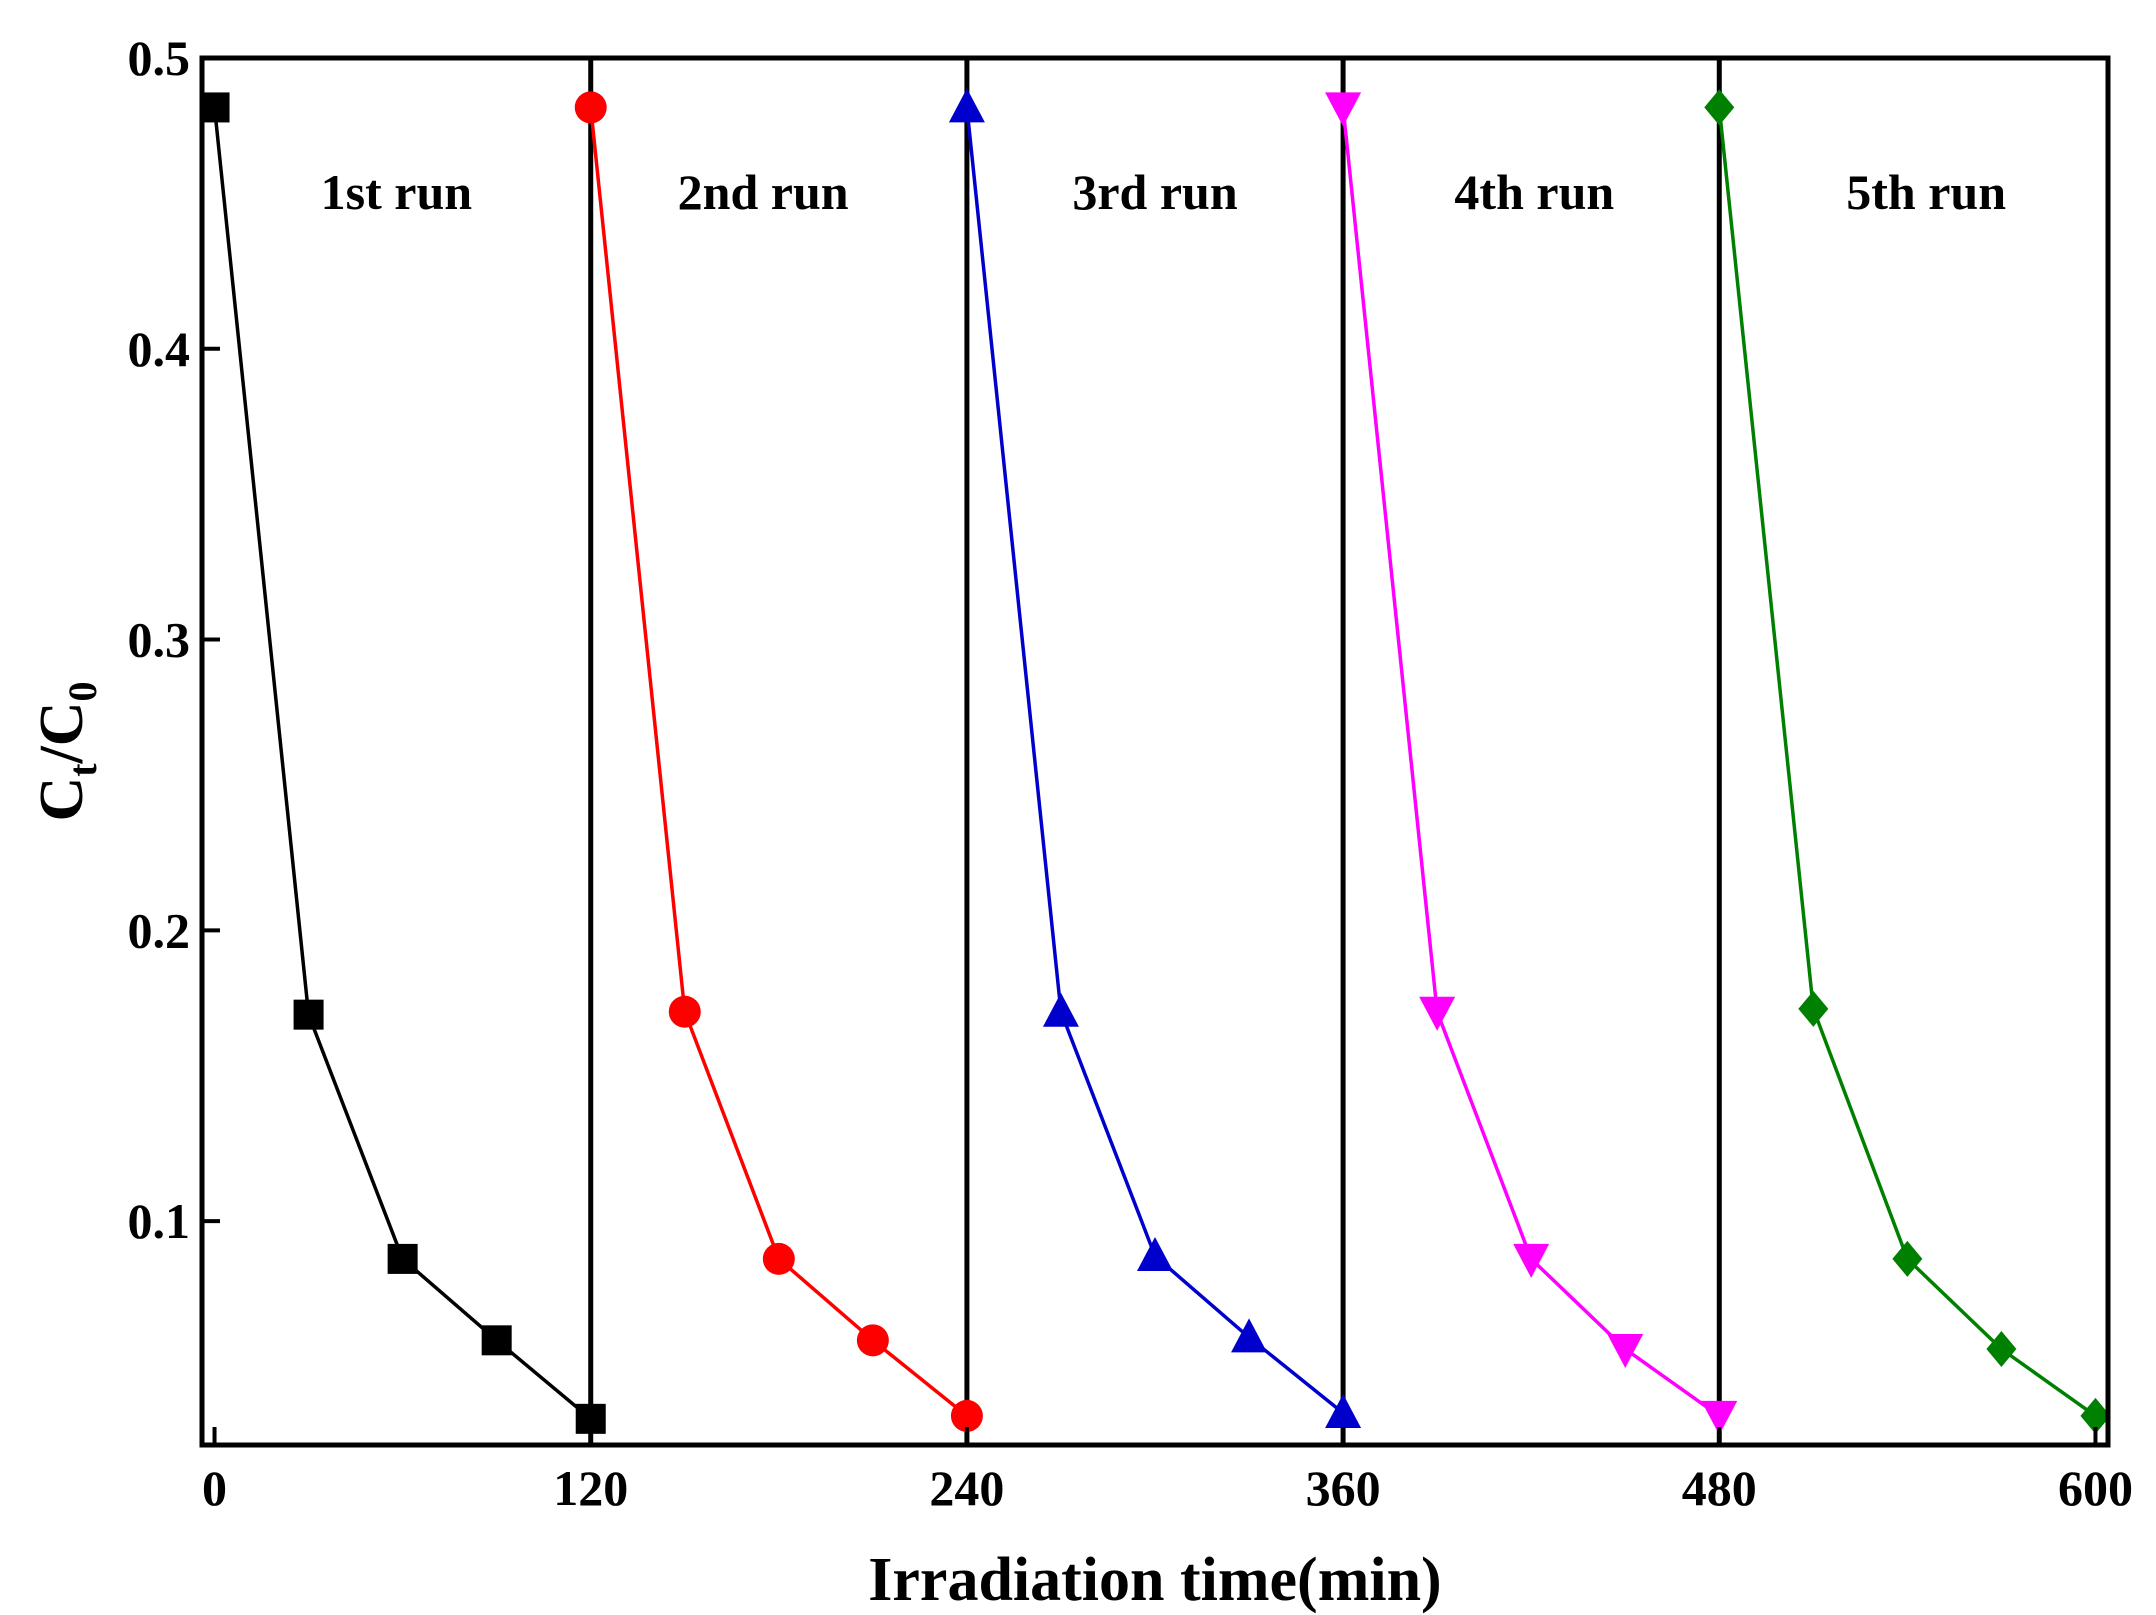  Describe the element at coordinates (1155, 192) in the screenshot. I see `run-label-3: 3rd run` at that location.